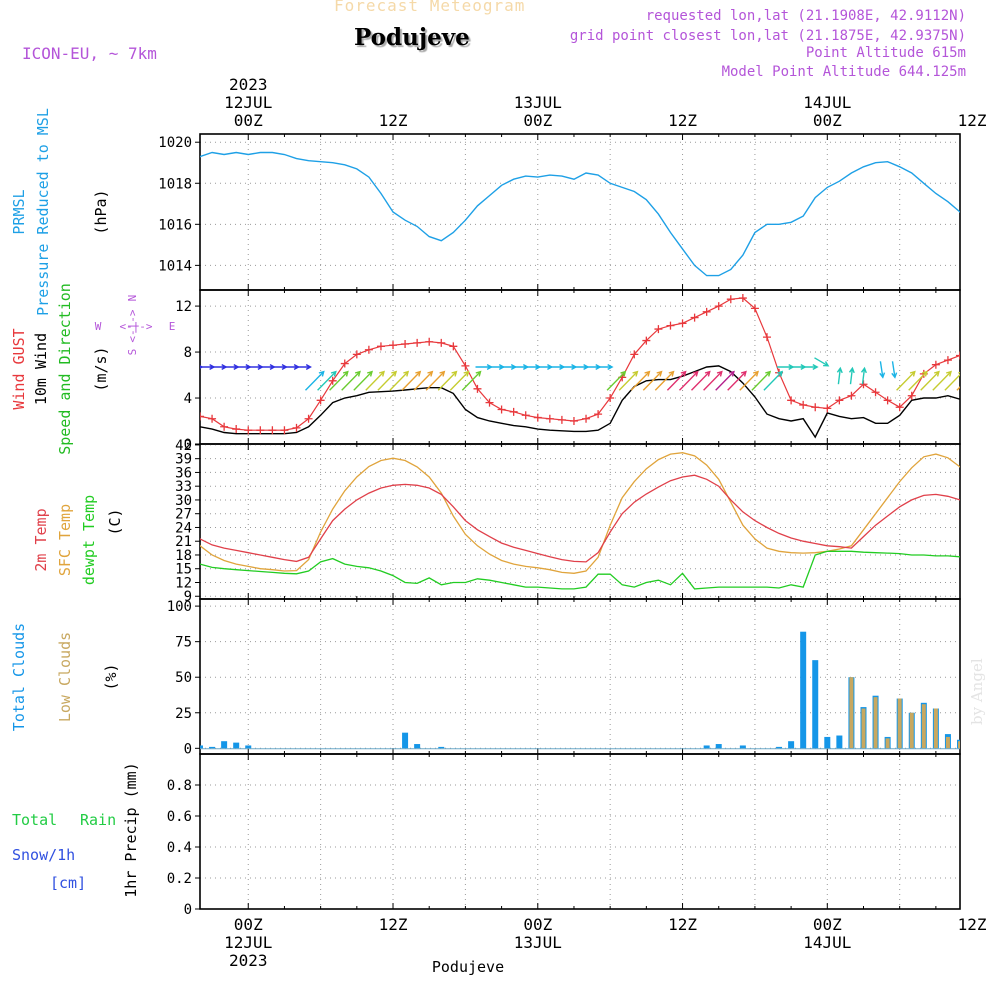 This screenshot has width=1000, height=1000. I want to click on low-clouds-label: Low Clouds, so click(65, 677).